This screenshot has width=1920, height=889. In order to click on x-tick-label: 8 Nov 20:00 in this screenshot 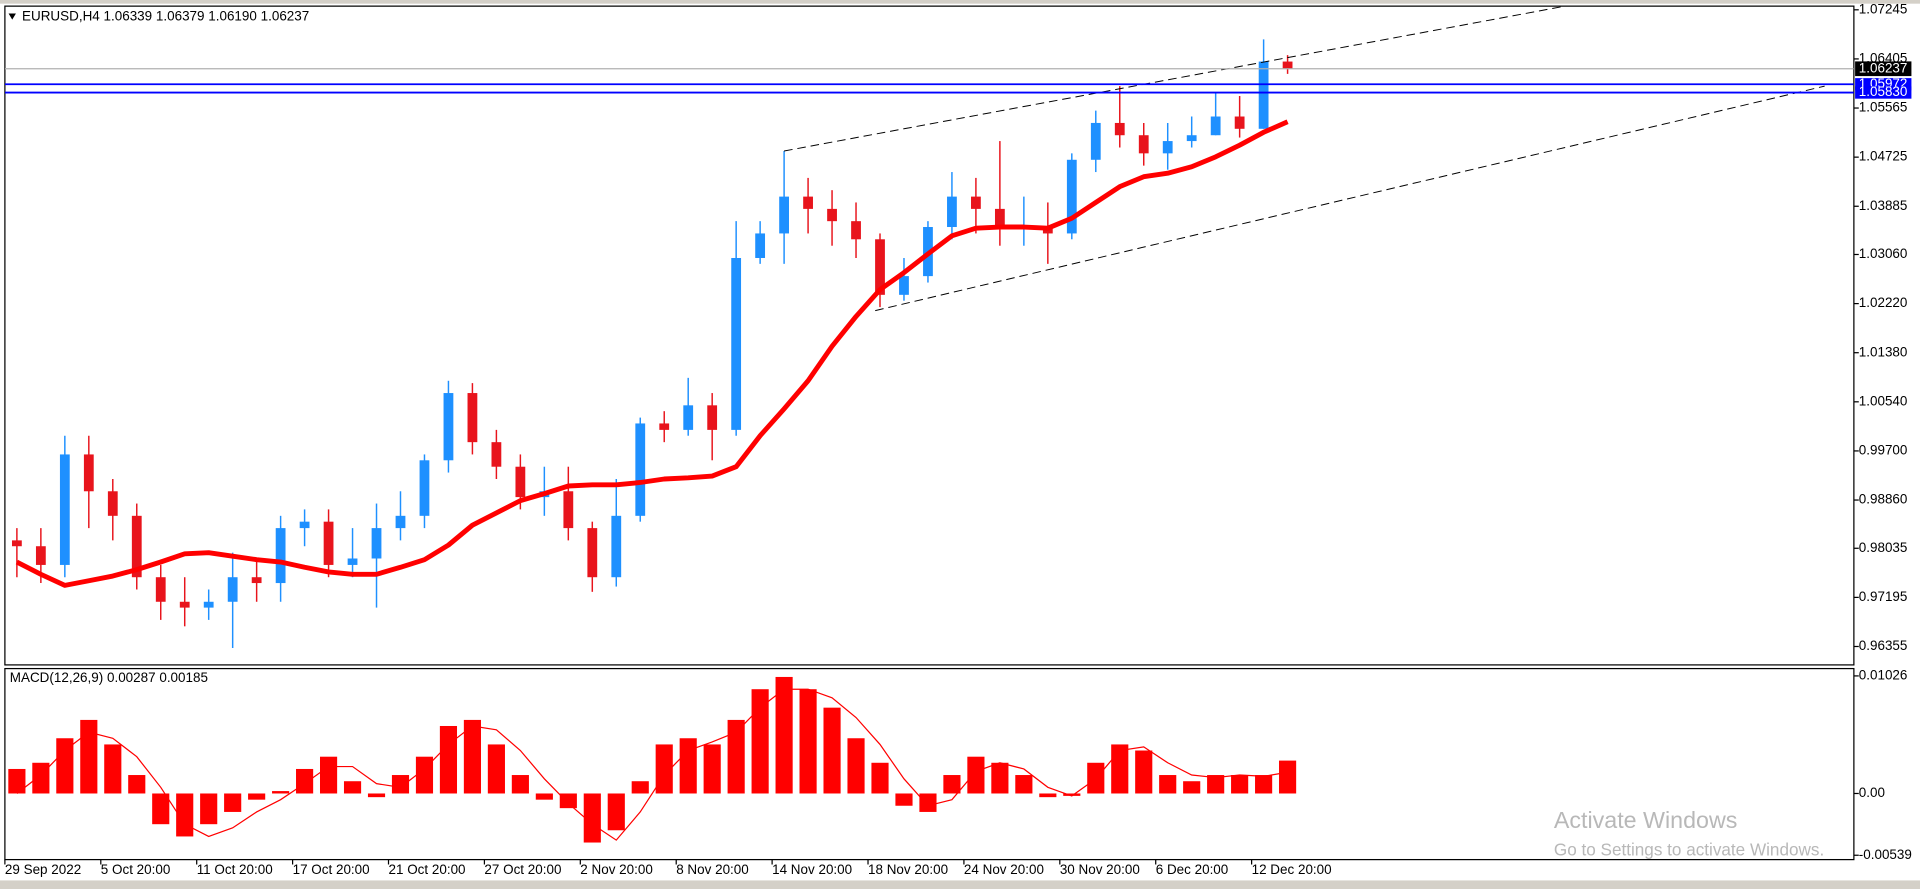, I will do `click(712, 869)`.